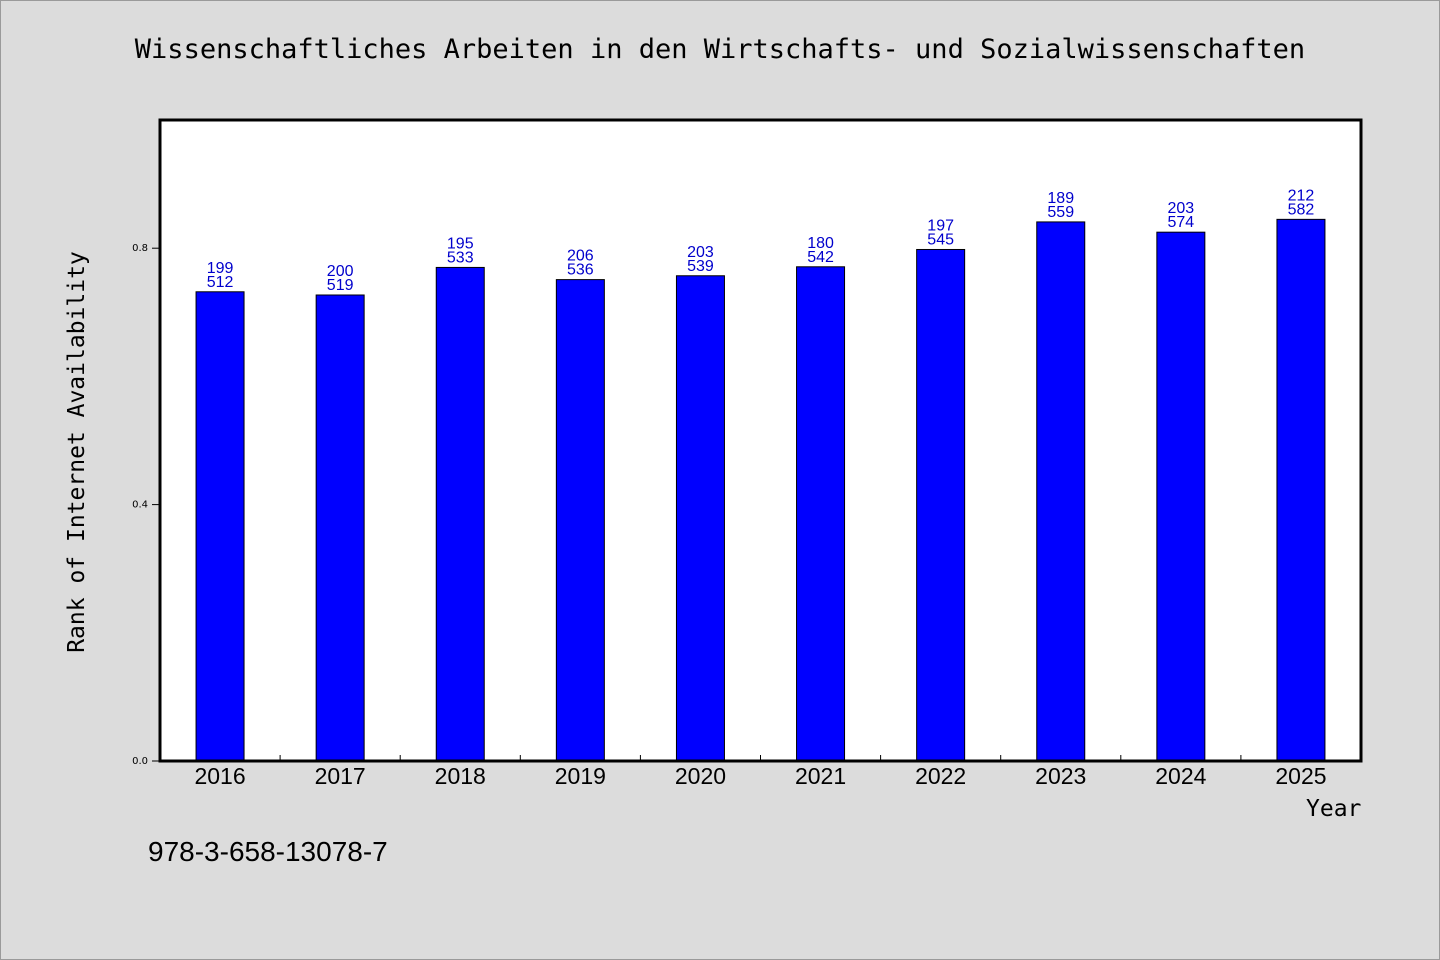 The height and width of the screenshot is (960, 1440). I want to click on y-tick-label: 0.4, so click(140, 505).